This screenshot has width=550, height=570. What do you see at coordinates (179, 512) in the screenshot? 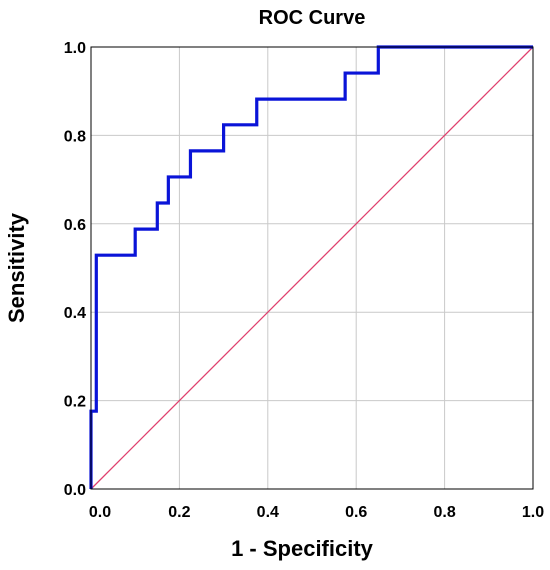
I see `x-tick-label: 0.2` at bounding box center [179, 512].